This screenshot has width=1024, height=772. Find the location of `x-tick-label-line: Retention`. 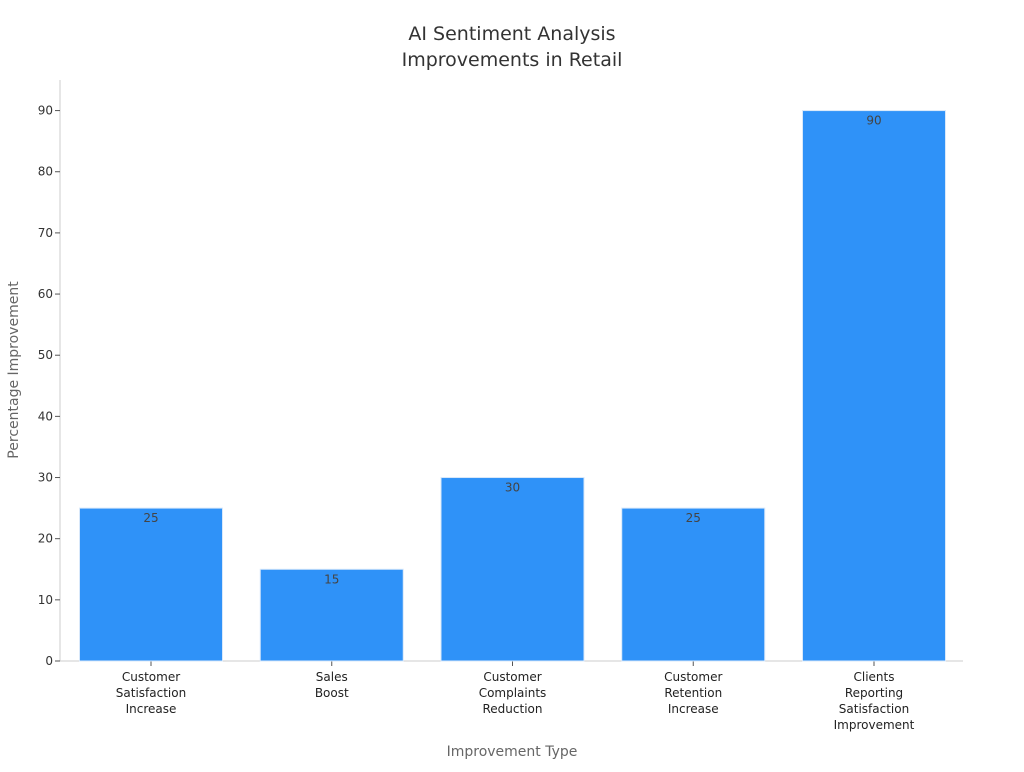

x-tick-label-line: Retention is located at coordinates (693, 693).